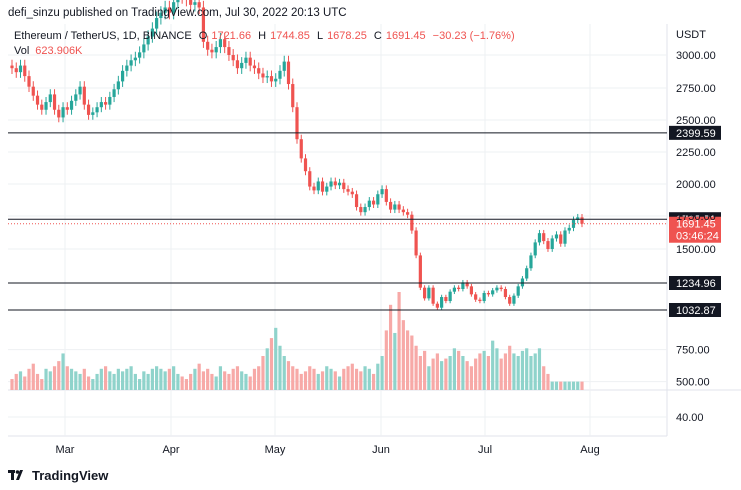 The image size is (741, 490). I want to click on level-label-box, so click(695, 310).